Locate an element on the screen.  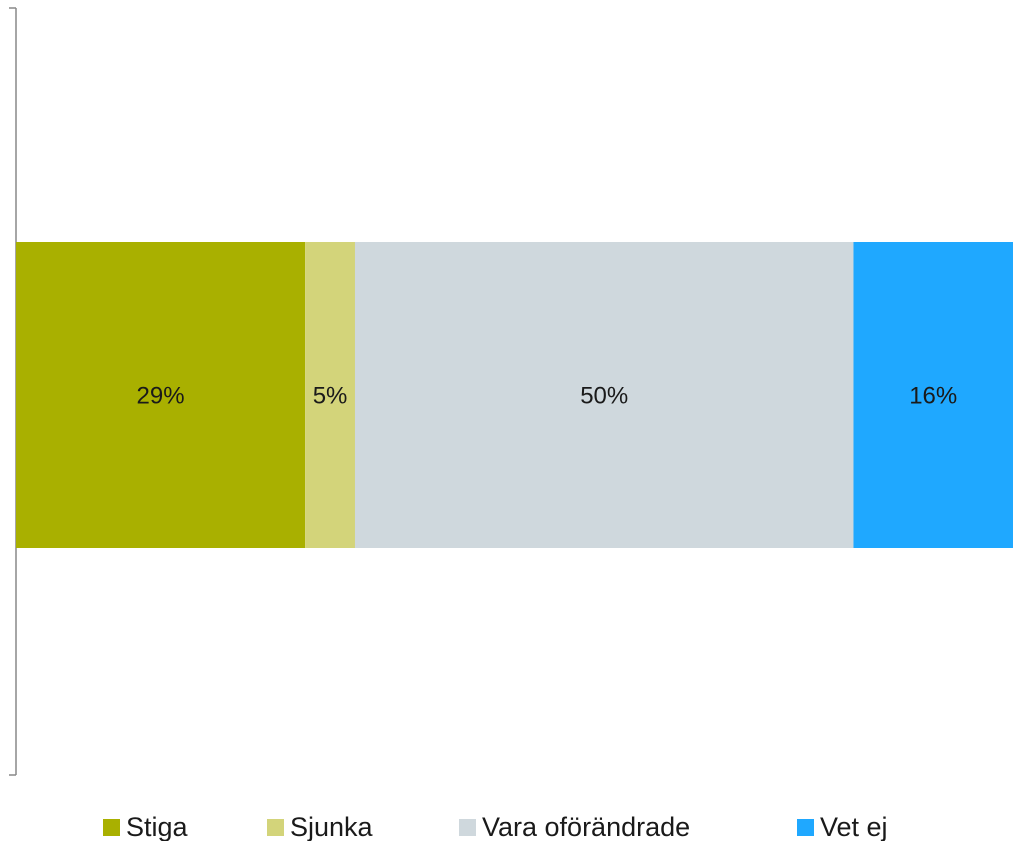
legend-label: Sjunka is located at coordinates (332, 826).